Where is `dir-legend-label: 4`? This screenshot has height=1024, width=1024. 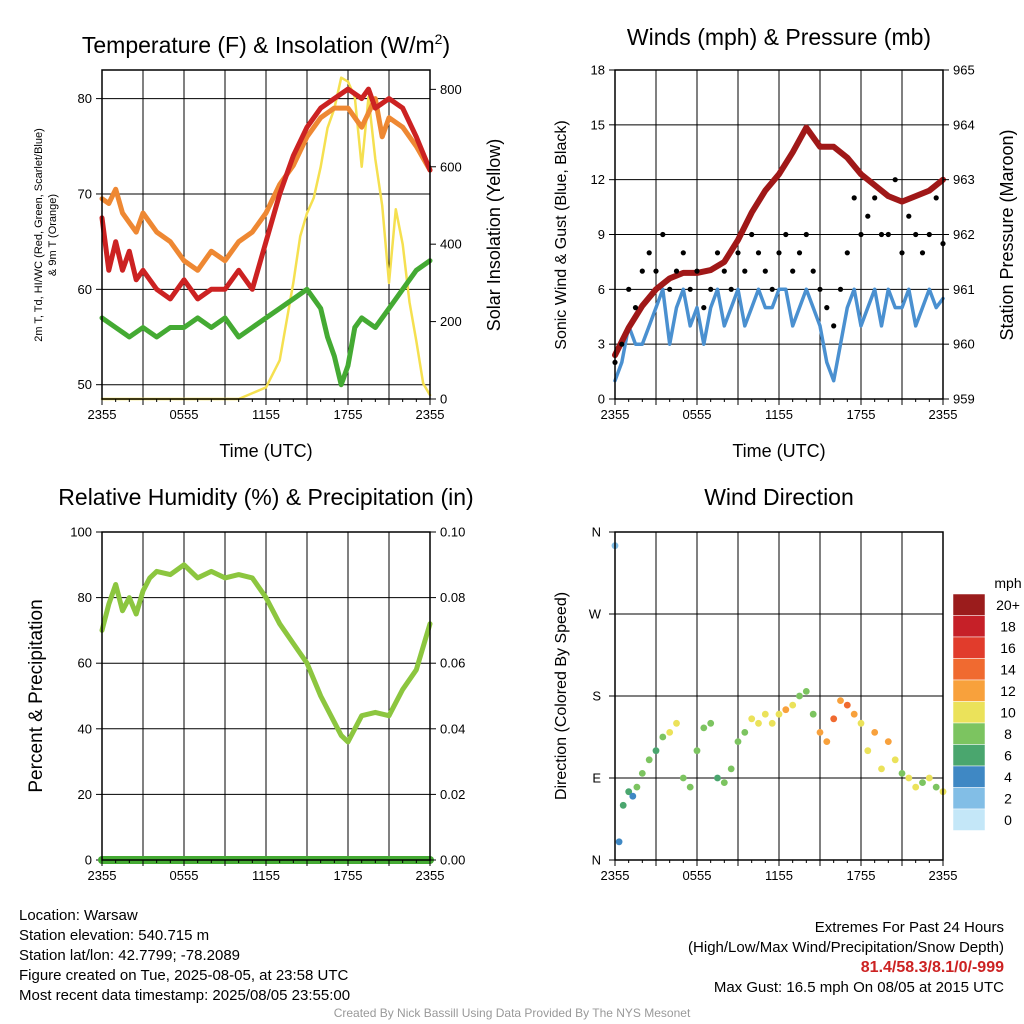
dir-legend-label: 4 is located at coordinates (1008, 777).